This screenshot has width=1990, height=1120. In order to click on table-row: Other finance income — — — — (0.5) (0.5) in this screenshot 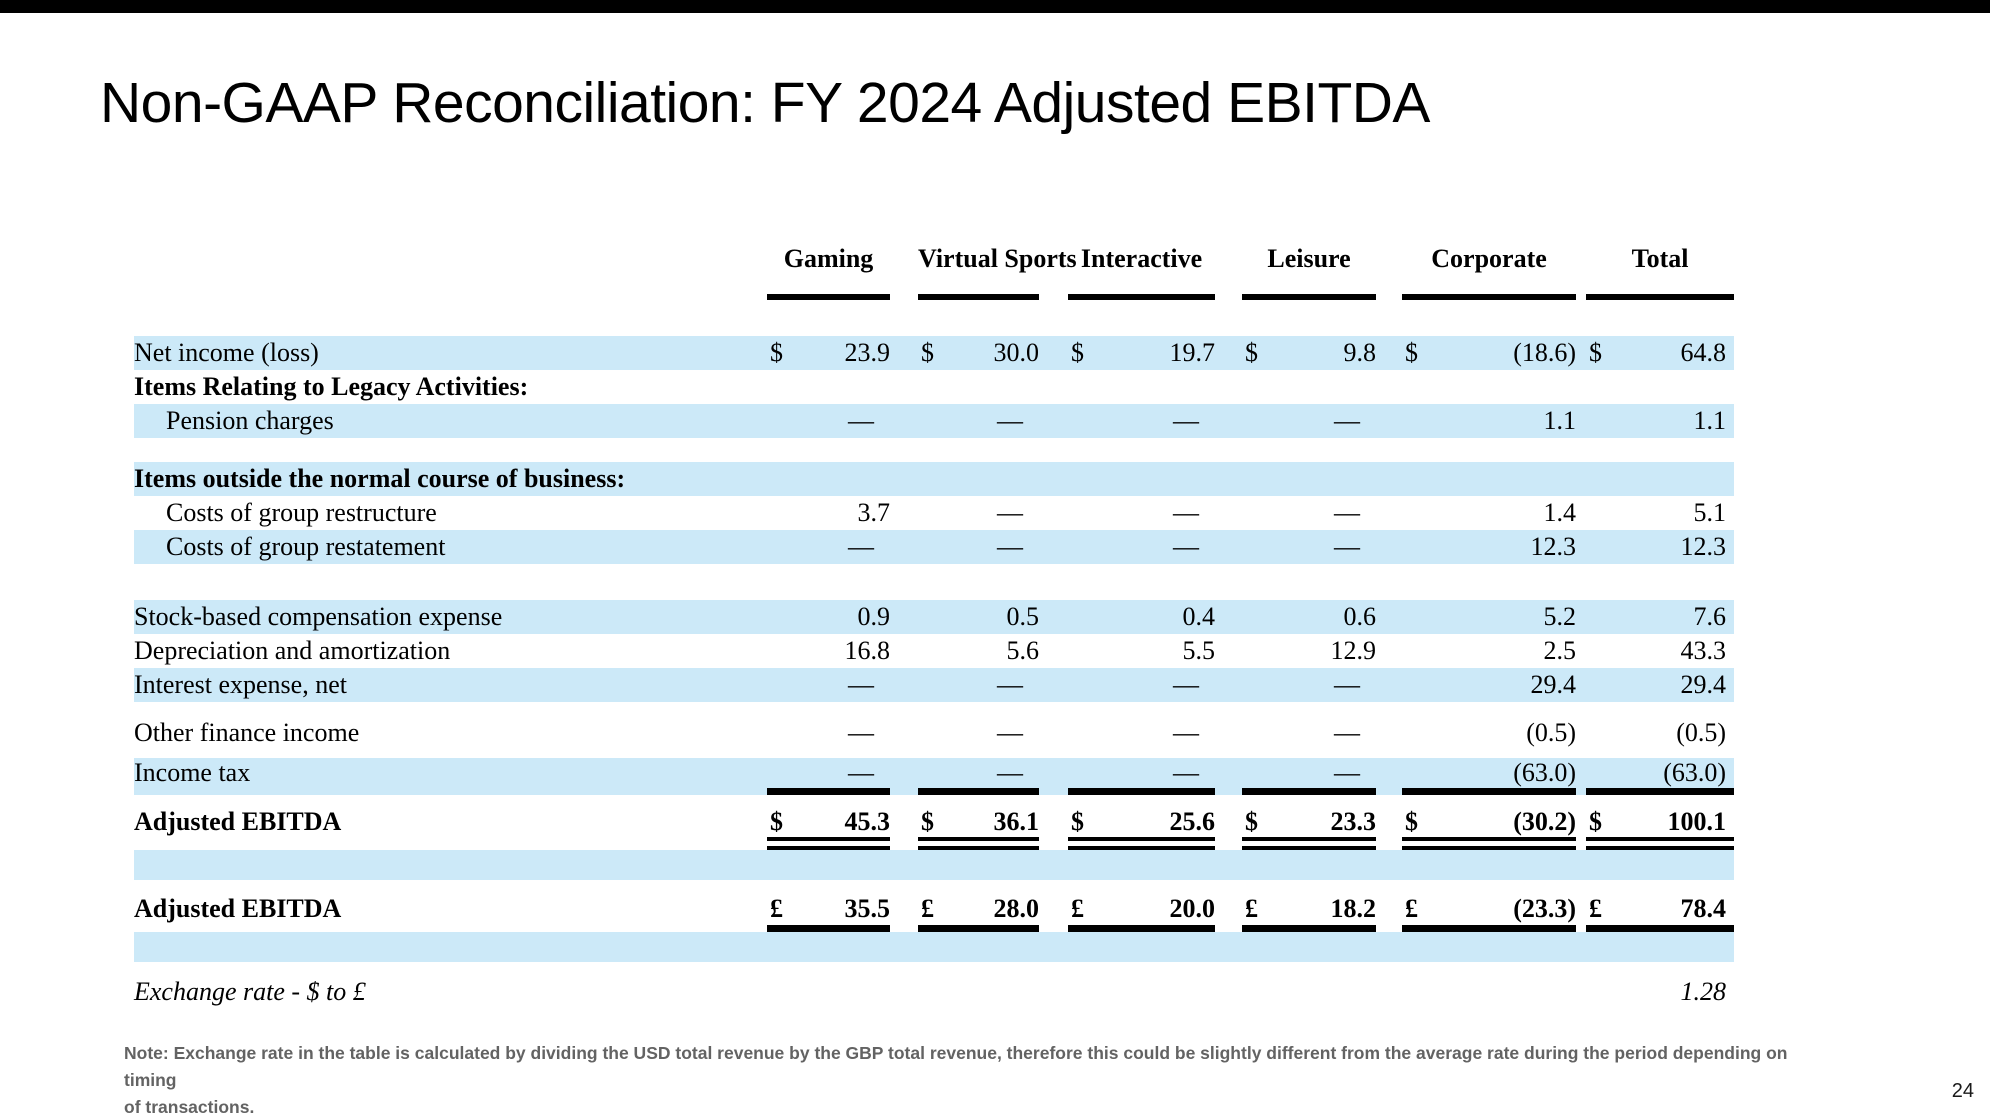, I will do `click(934, 733)`.